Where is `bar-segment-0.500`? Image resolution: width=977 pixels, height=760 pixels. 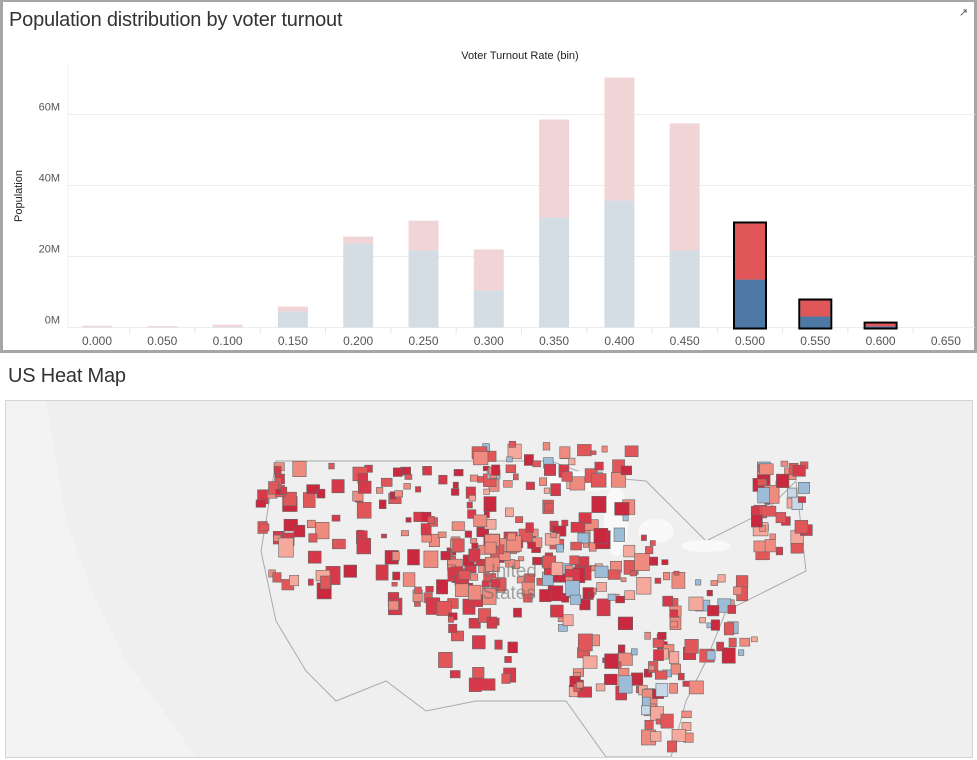
bar-segment-0.500 is located at coordinates (750, 251).